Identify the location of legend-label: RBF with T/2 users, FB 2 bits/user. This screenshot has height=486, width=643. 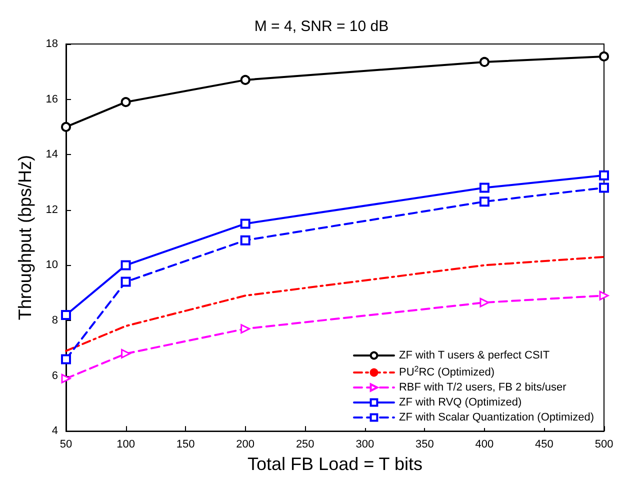
(482, 388).